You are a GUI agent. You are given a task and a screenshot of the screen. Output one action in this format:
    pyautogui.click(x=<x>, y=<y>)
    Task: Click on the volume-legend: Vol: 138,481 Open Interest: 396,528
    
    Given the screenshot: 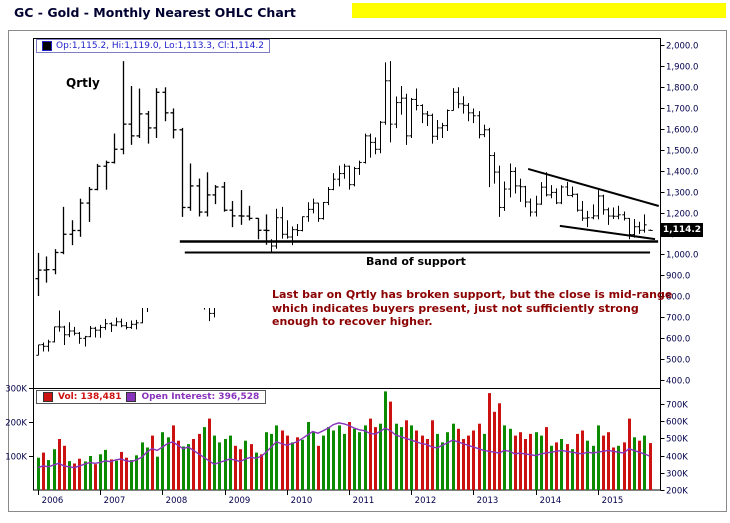 What is the action you would take?
    pyautogui.click(x=151, y=397)
    